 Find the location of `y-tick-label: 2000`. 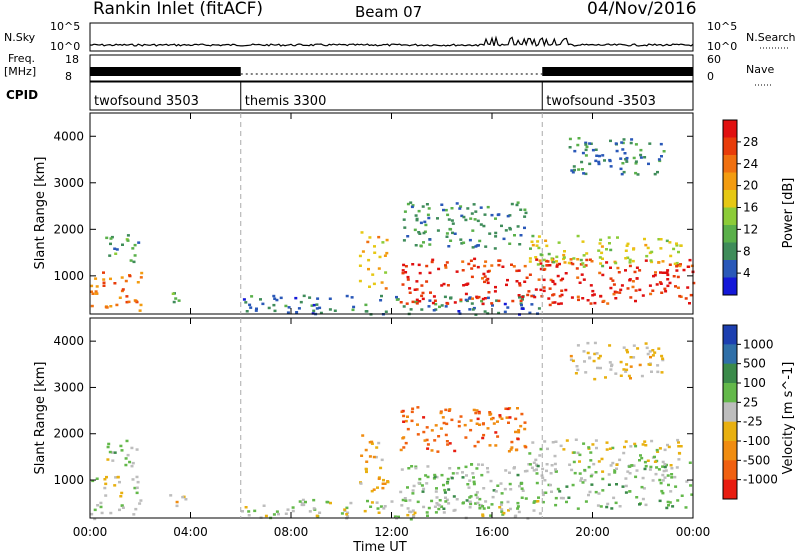

y-tick-label: 2000 is located at coordinates (68, 434).